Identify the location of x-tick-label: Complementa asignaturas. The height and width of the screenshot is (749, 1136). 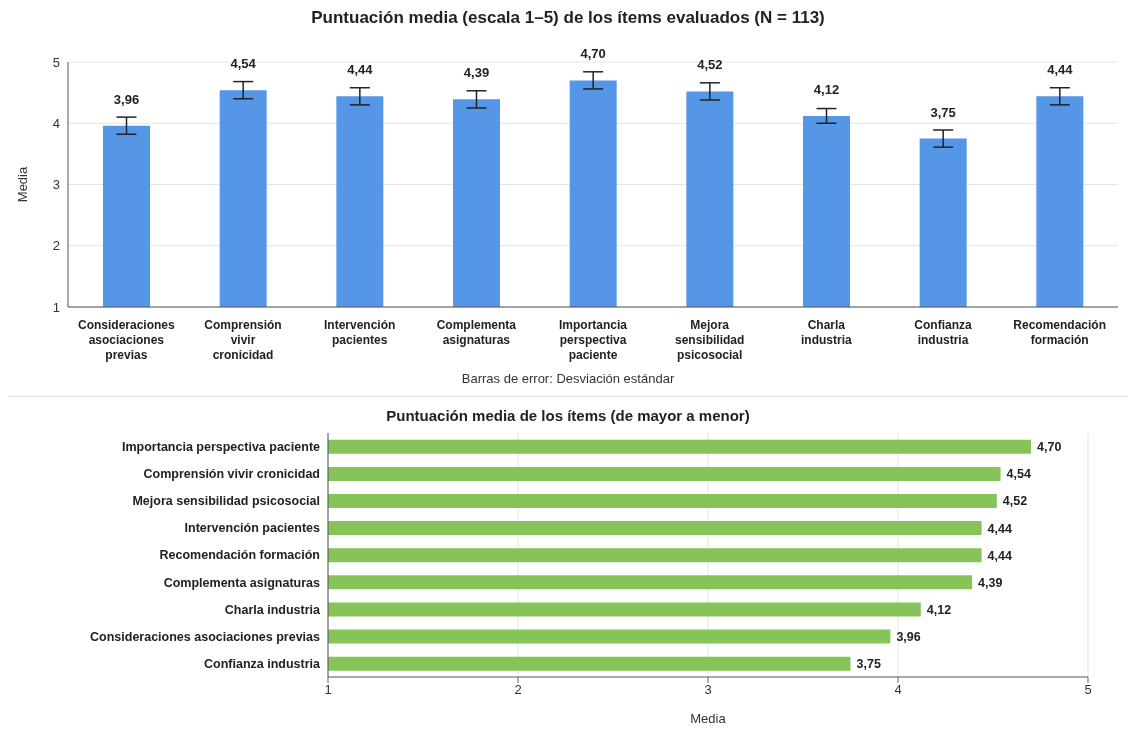
(476, 332).